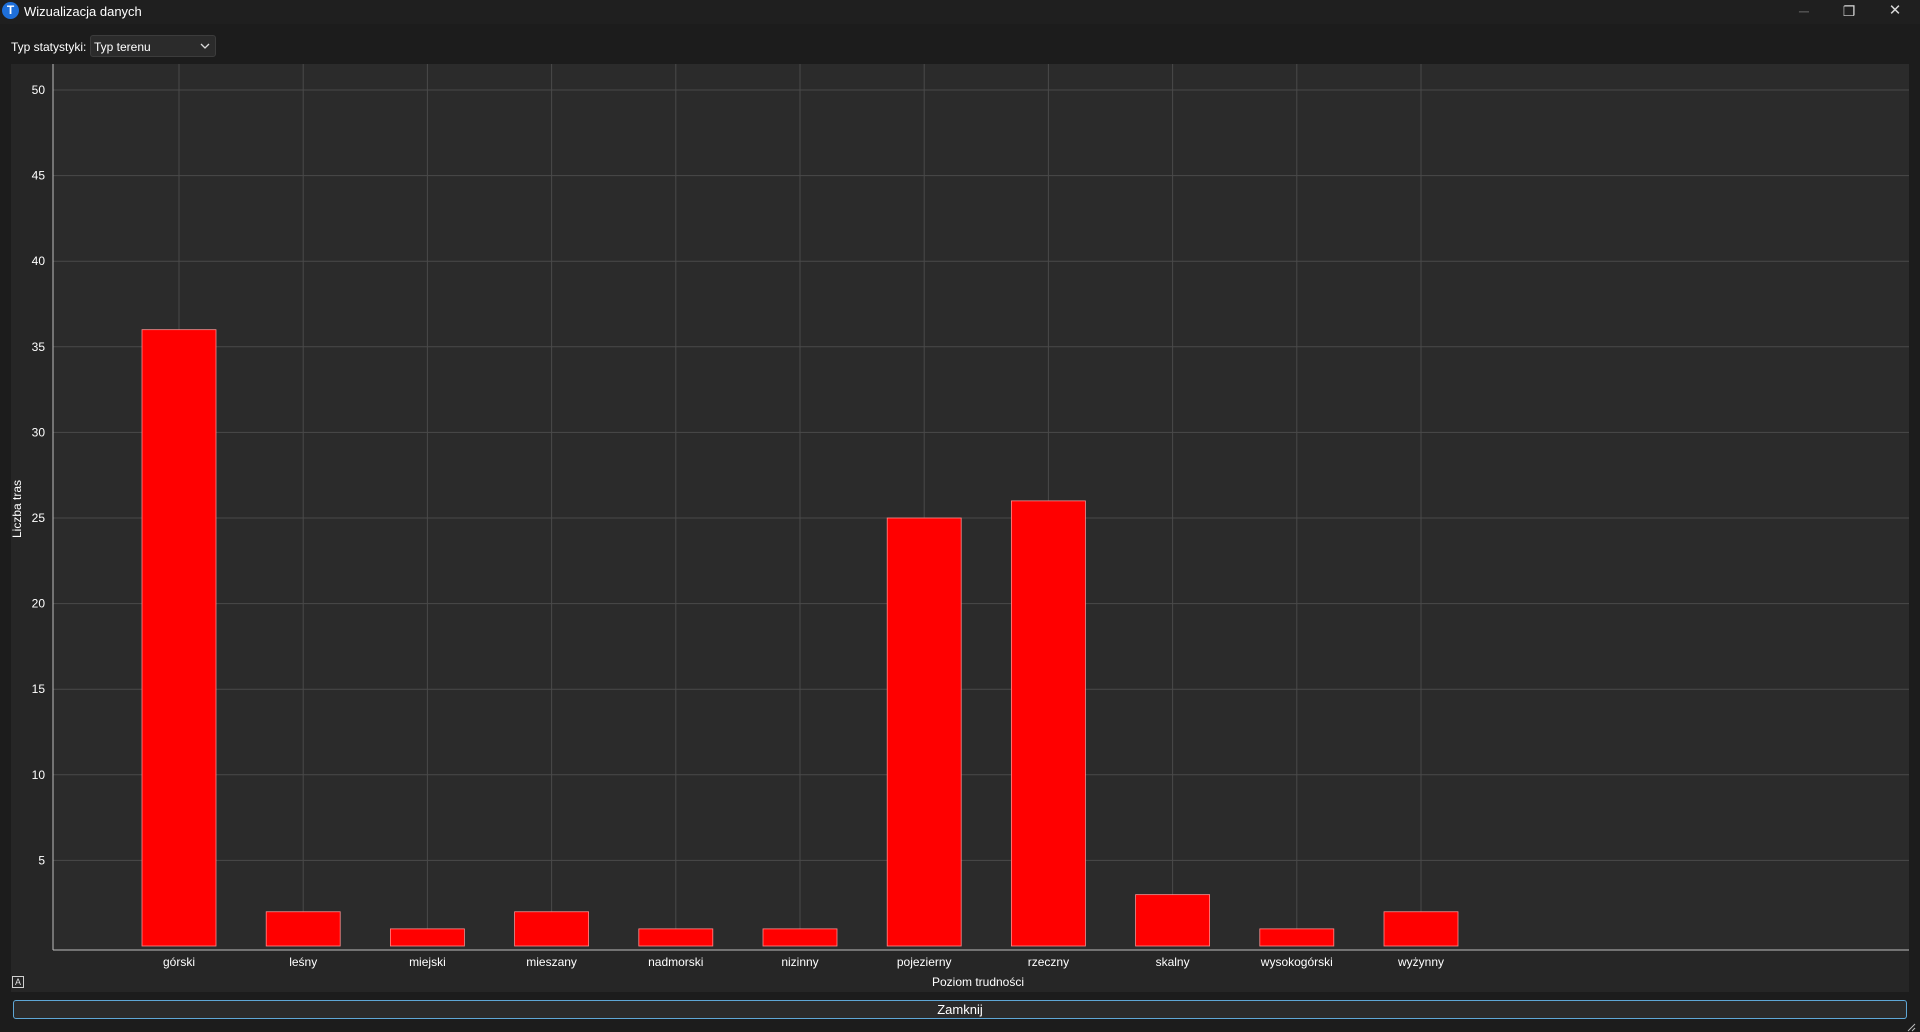  What do you see at coordinates (675, 962) in the screenshot?
I see `x-tick-label: nadmorski` at bounding box center [675, 962].